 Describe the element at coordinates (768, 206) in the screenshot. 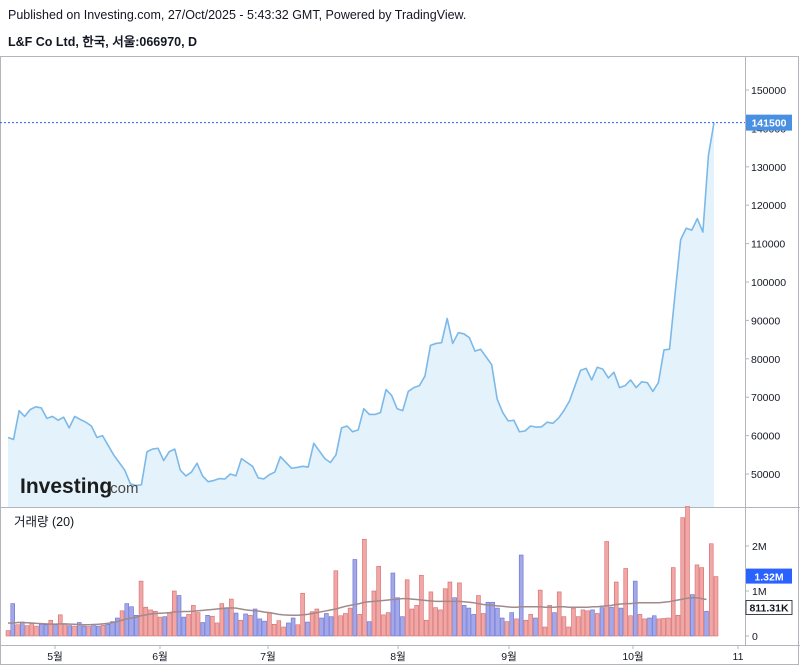

I see `price-tick-label: 120000` at that location.